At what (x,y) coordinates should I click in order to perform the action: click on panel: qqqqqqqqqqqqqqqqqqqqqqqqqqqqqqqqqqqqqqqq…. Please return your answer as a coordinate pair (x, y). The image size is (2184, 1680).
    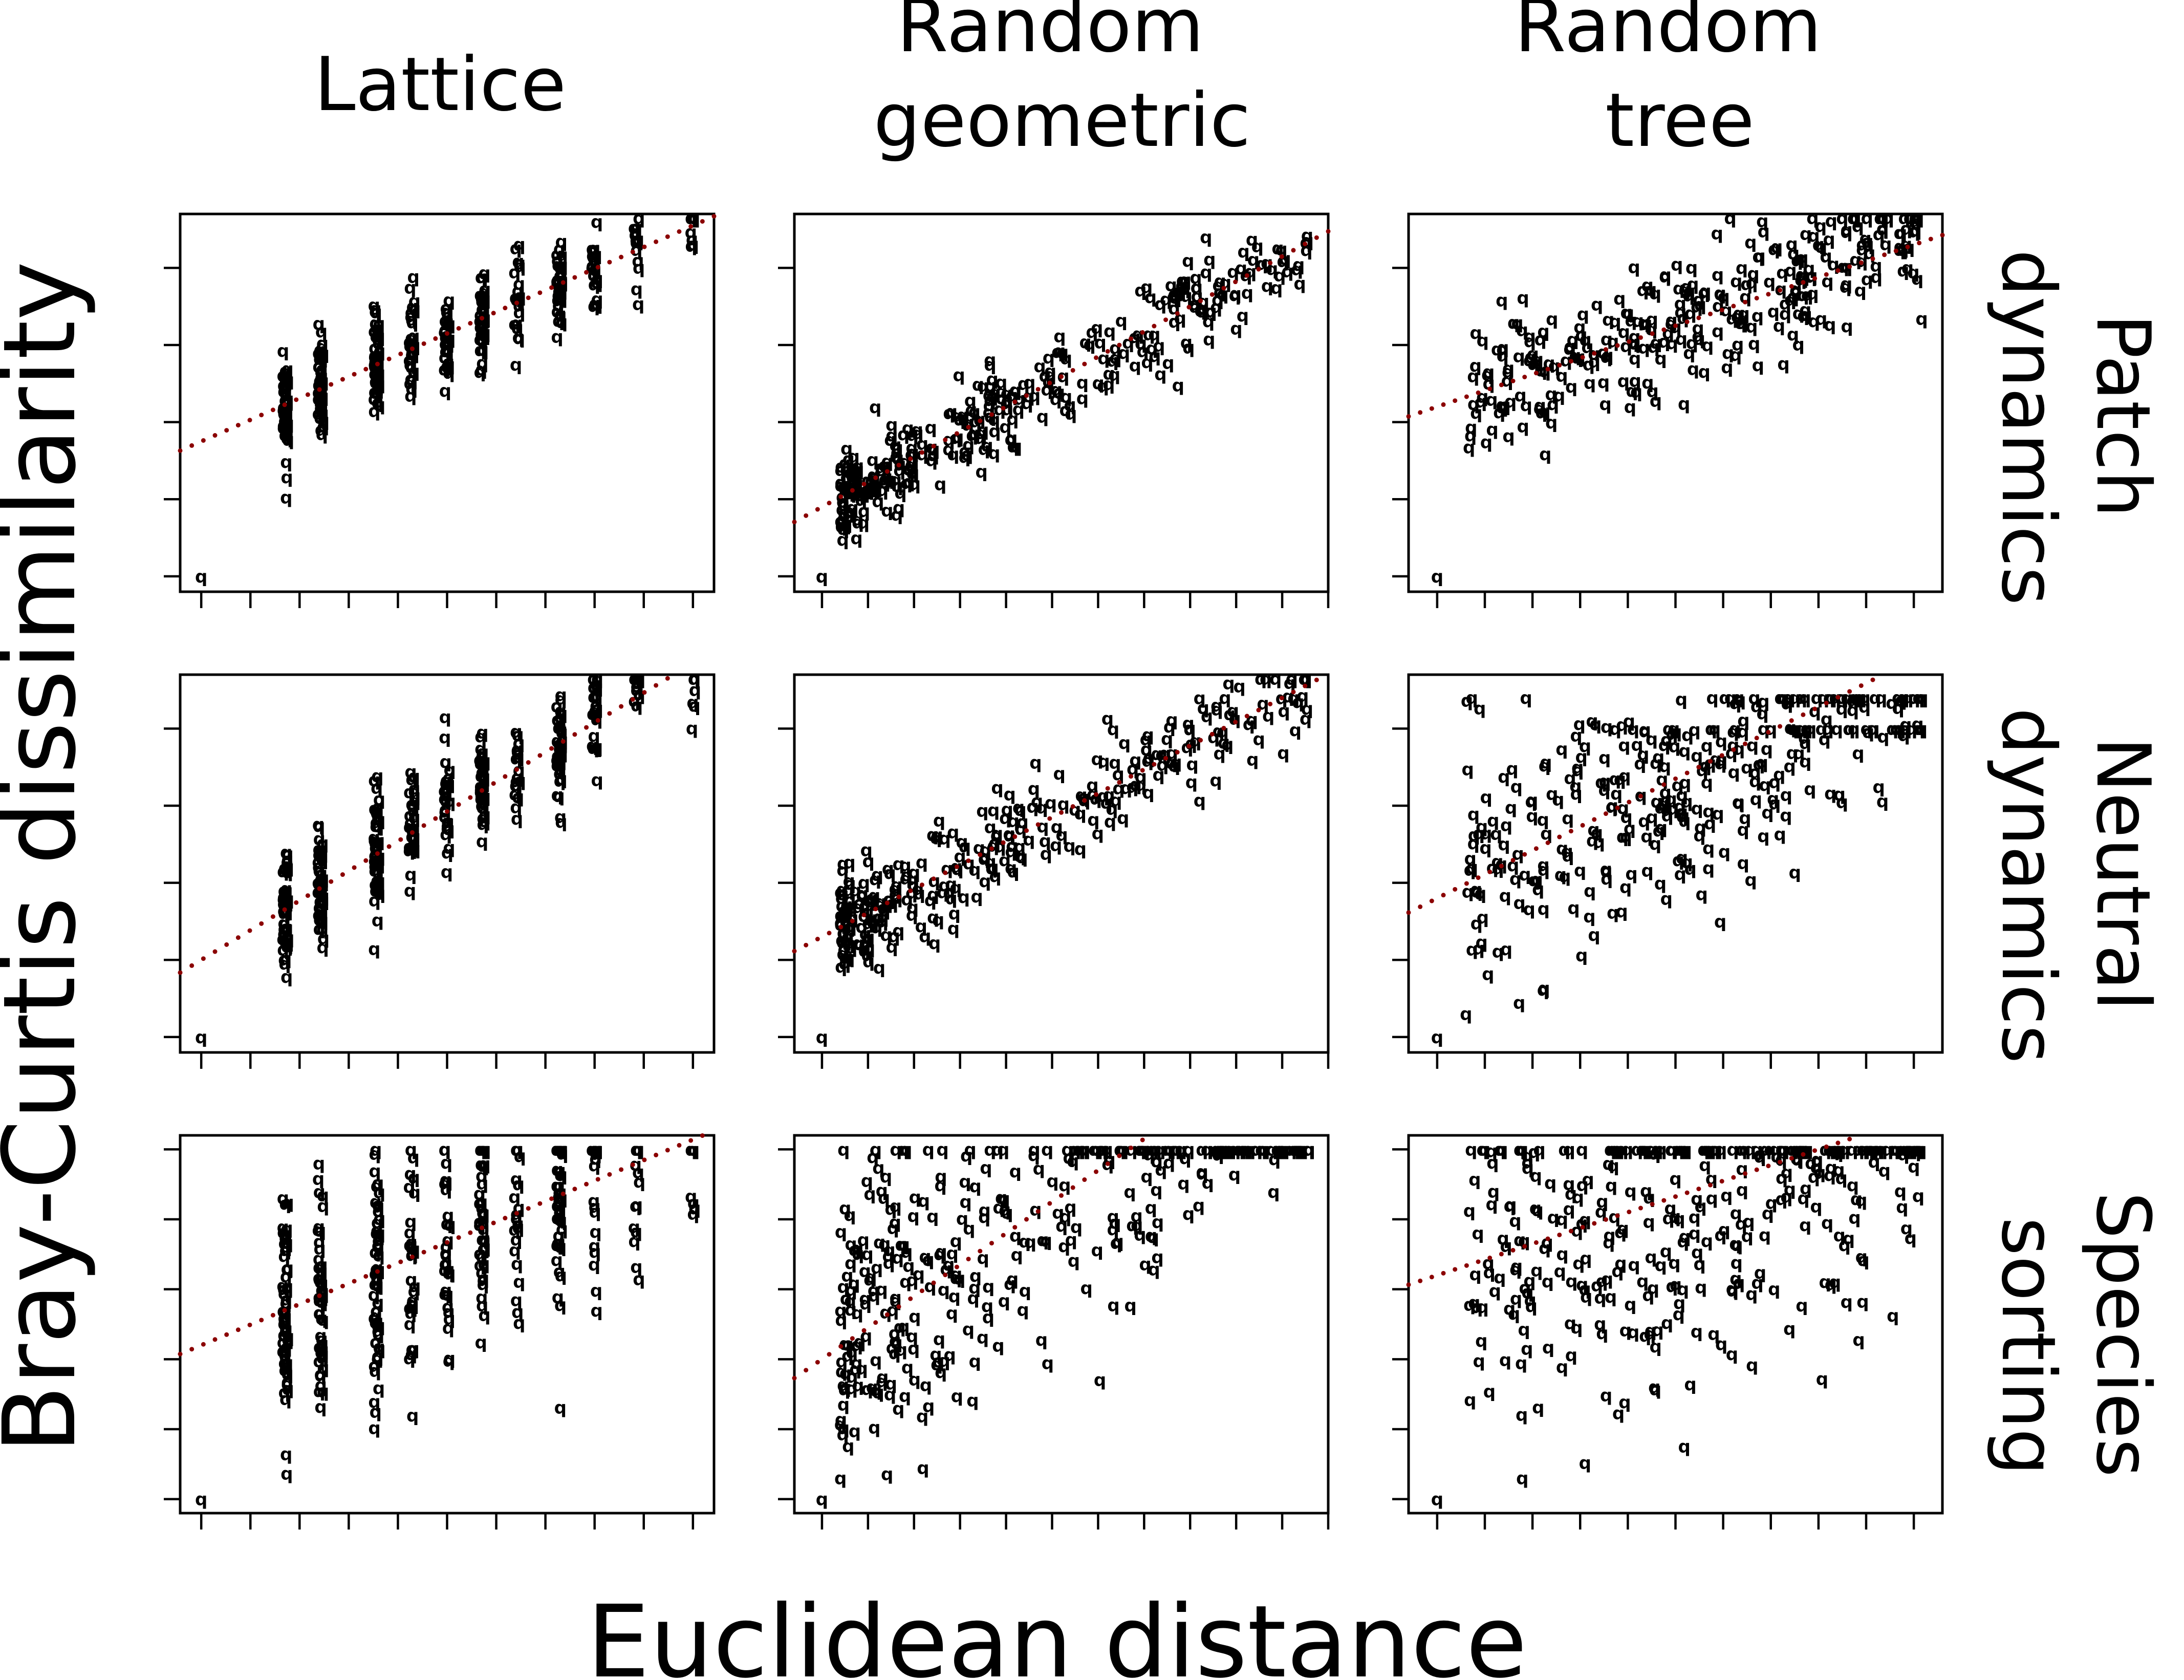
    Looking at the image, I should click on (440, 869).